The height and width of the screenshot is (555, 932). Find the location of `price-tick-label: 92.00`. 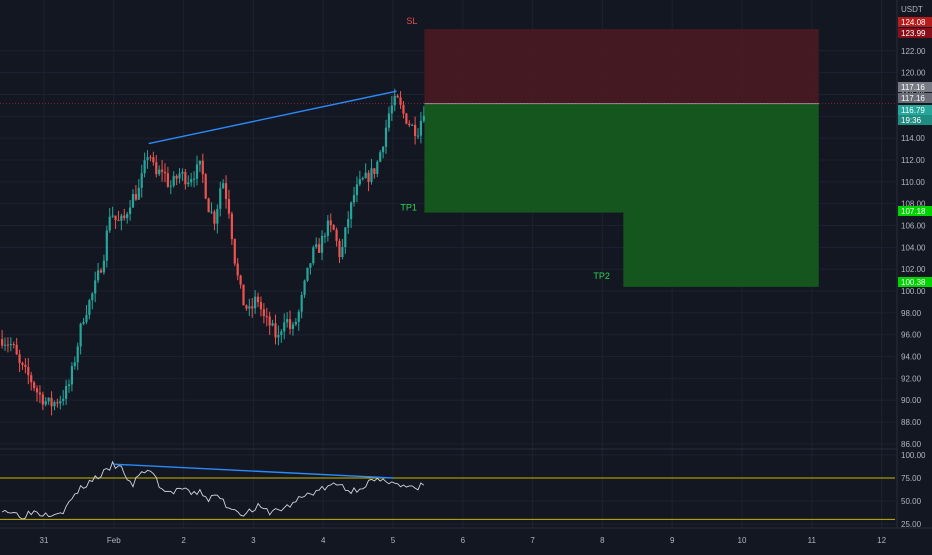

price-tick-label: 92.00 is located at coordinates (911, 378).